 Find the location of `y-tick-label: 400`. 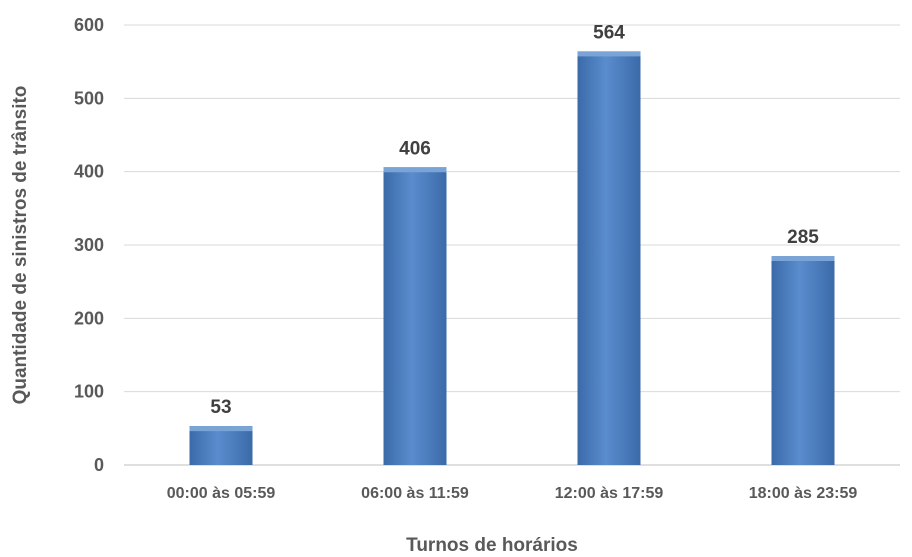

y-tick-label: 400 is located at coordinates (89, 172).